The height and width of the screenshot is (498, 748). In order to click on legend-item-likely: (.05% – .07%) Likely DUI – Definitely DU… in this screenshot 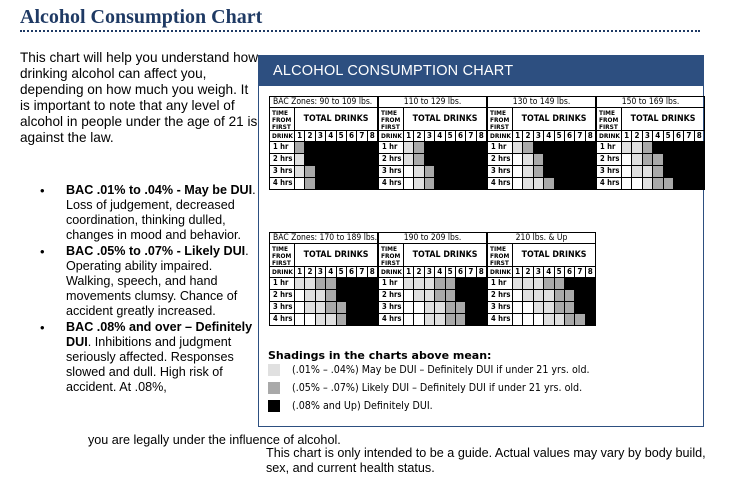, I will do `click(425, 388)`.